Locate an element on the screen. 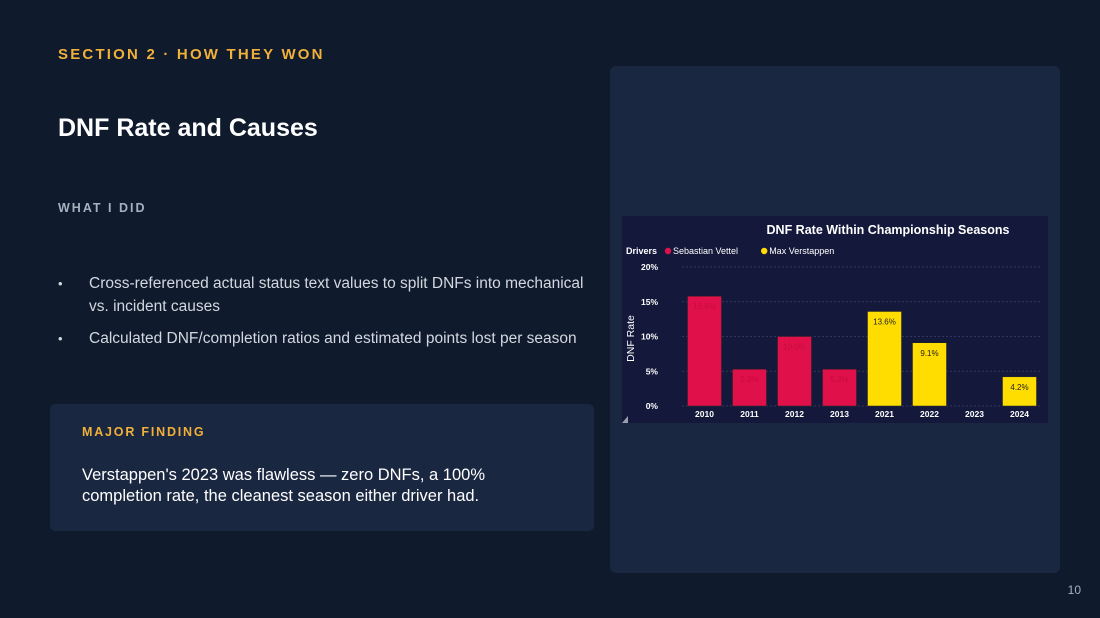  x-tick-label: 2024 is located at coordinates (1019, 414).